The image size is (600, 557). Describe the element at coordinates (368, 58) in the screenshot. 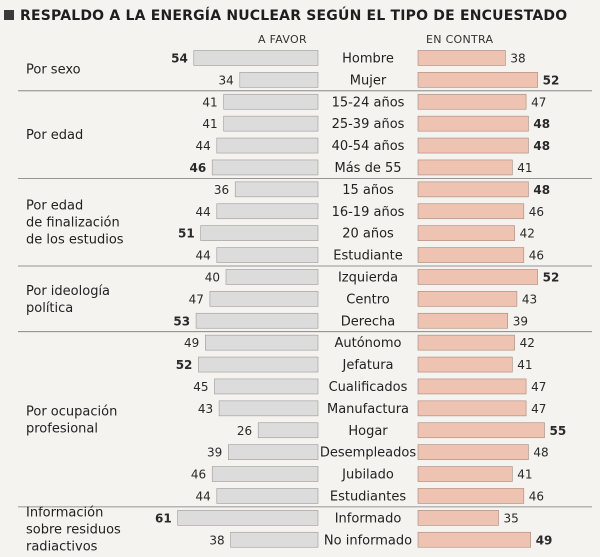

I see `category-label: Hombre` at that location.